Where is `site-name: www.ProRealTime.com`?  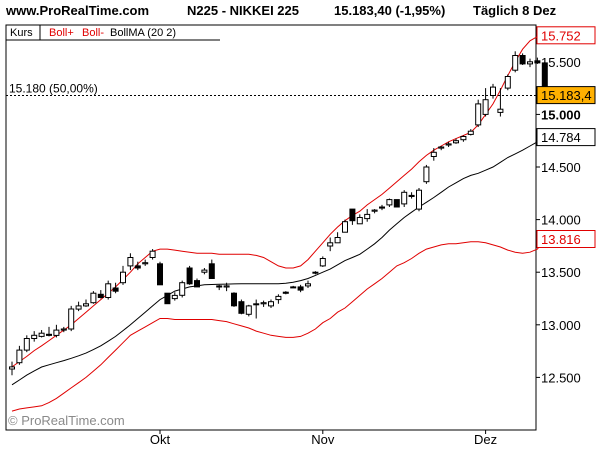
site-name: www.ProRealTime.com is located at coordinates (78, 10).